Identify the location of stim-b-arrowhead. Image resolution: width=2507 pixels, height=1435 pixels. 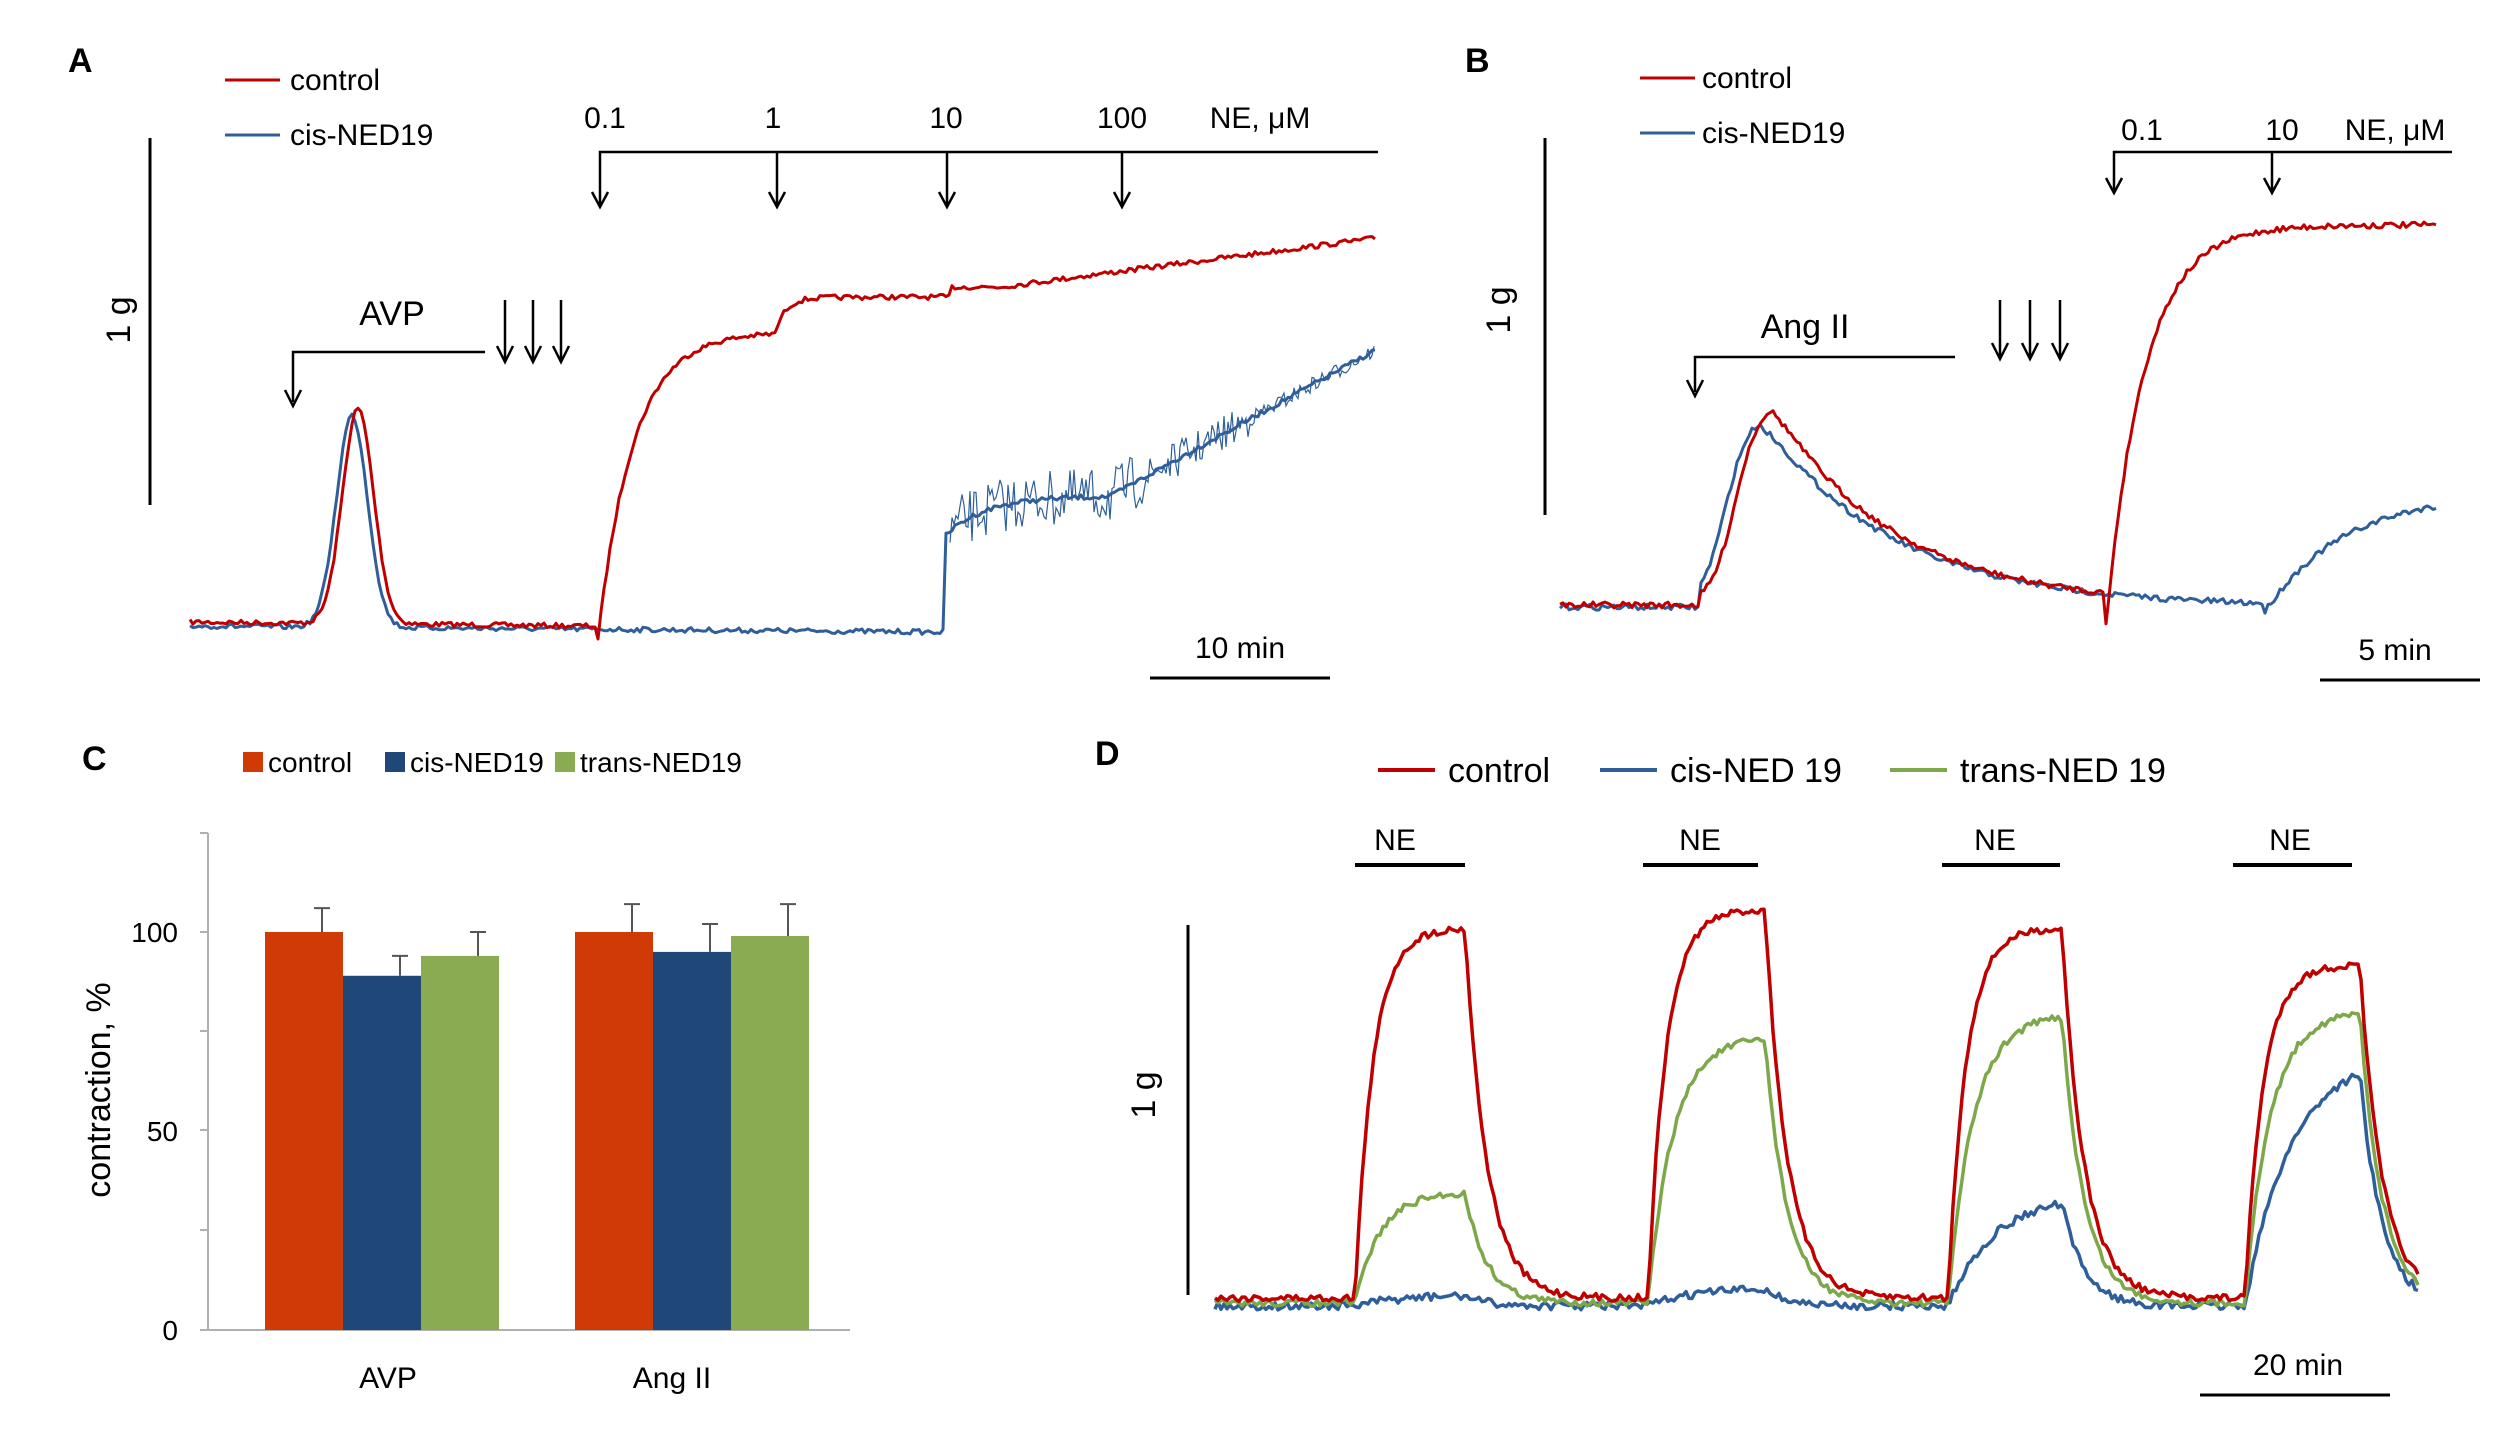
(1695, 389).